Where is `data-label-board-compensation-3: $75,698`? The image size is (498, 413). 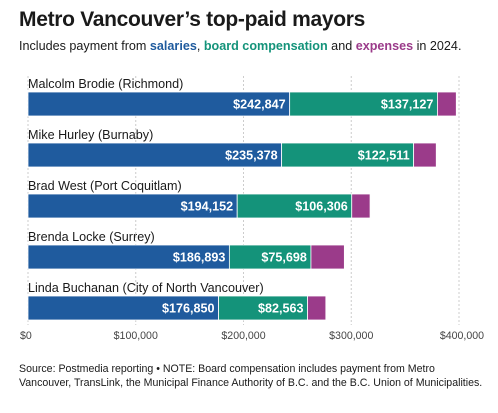 data-label-board-compensation-3: $75,698 is located at coordinates (284, 258).